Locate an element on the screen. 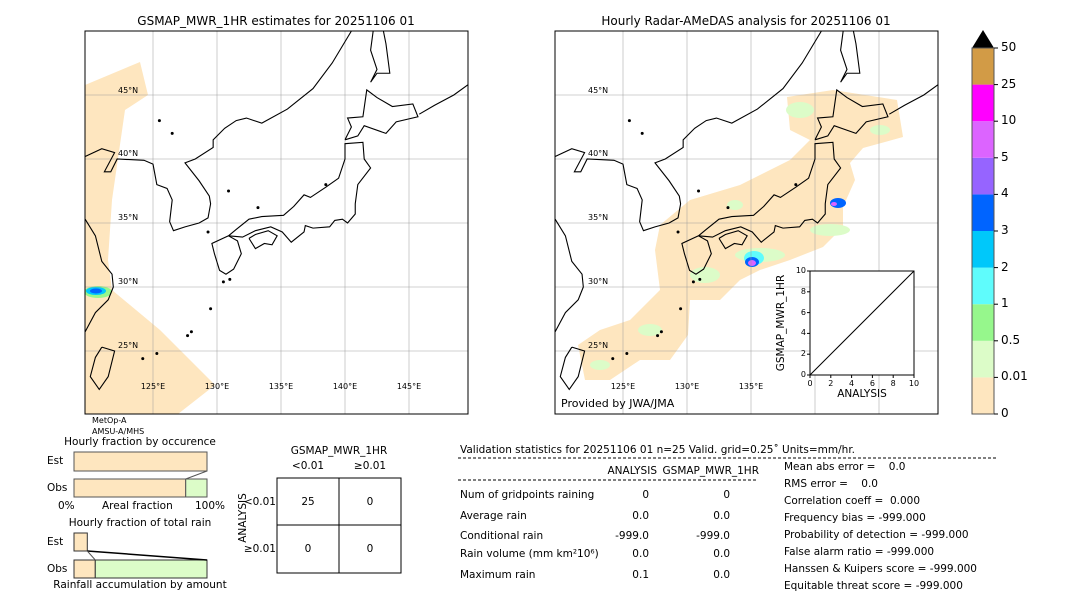 Image resolution: width=1080 pixels, height=612 pixels. stats-analysis-value: 0 is located at coordinates (645, 495).